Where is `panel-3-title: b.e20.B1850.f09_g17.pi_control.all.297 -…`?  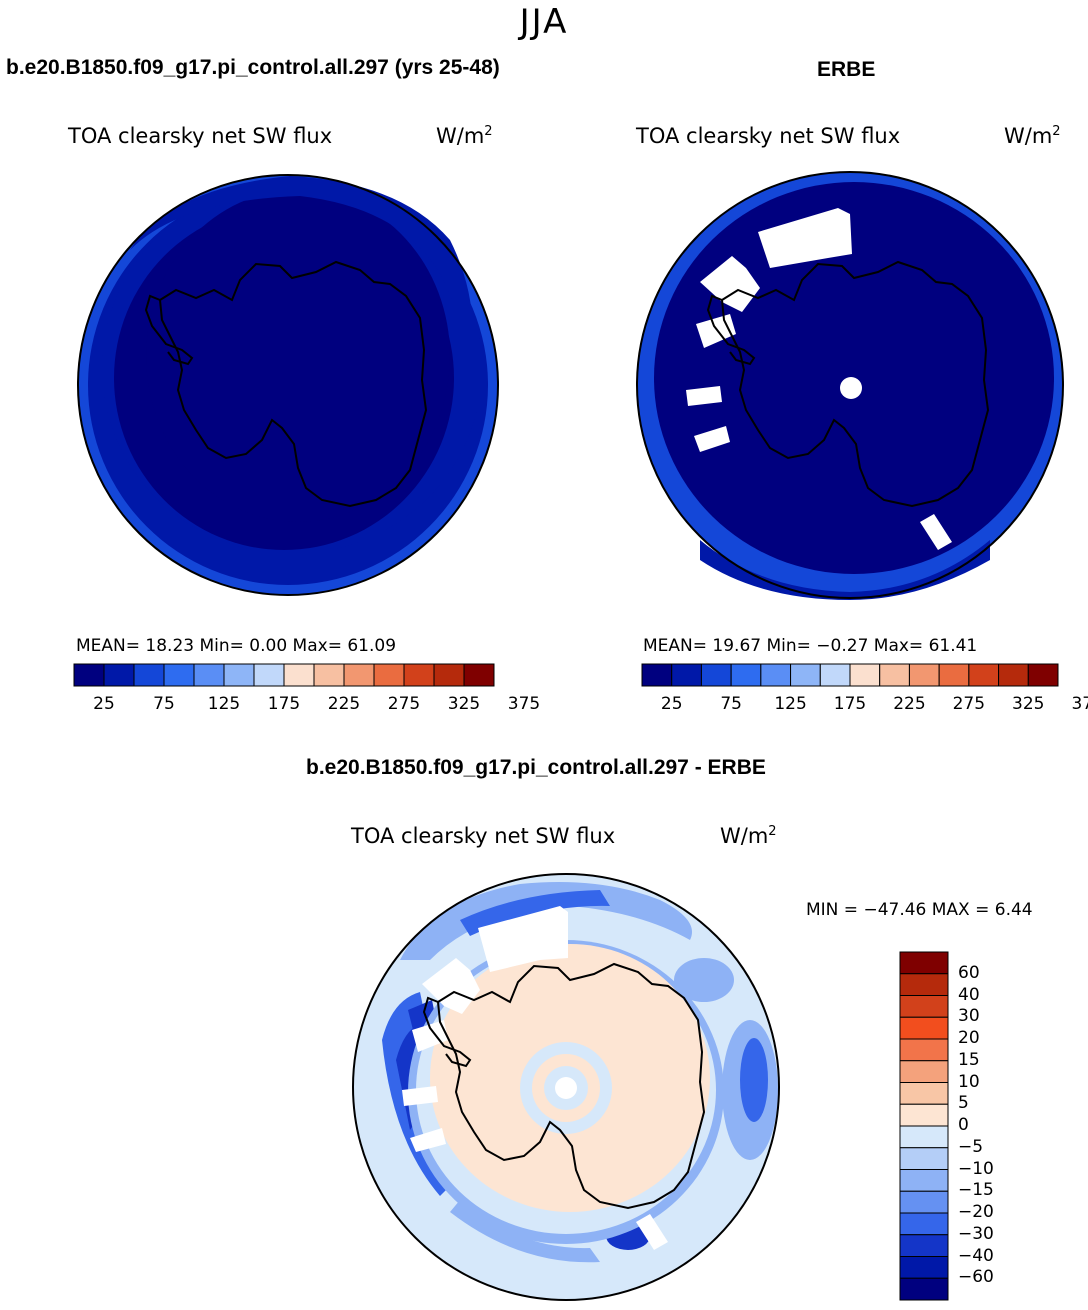 panel-3-title: b.e20.B1850.f09_g17.pi_control.all.297 -… is located at coordinates (536, 767).